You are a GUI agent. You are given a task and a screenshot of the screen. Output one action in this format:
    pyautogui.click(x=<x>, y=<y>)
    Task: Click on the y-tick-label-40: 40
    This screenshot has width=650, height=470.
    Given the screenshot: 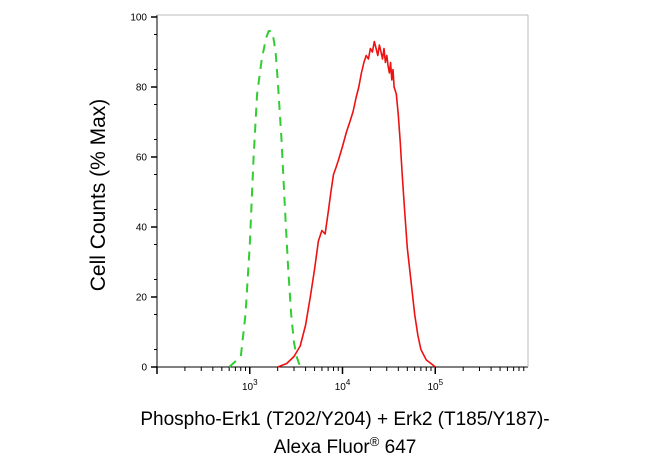 What is the action you would take?
    pyautogui.click(x=142, y=228)
    